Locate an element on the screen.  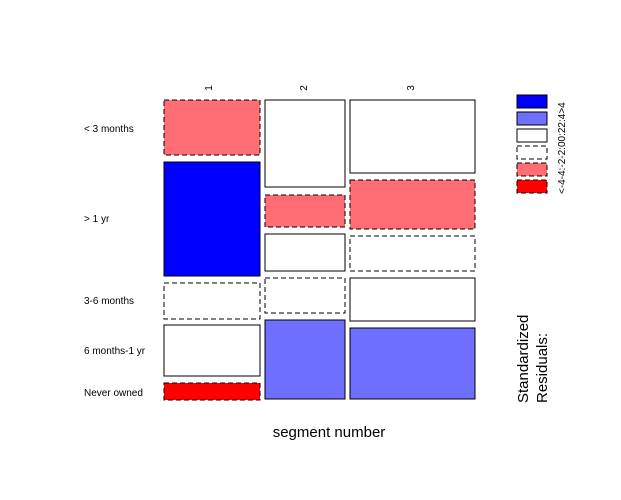
column-label-2: 2 is located at coordinates (304, 88).